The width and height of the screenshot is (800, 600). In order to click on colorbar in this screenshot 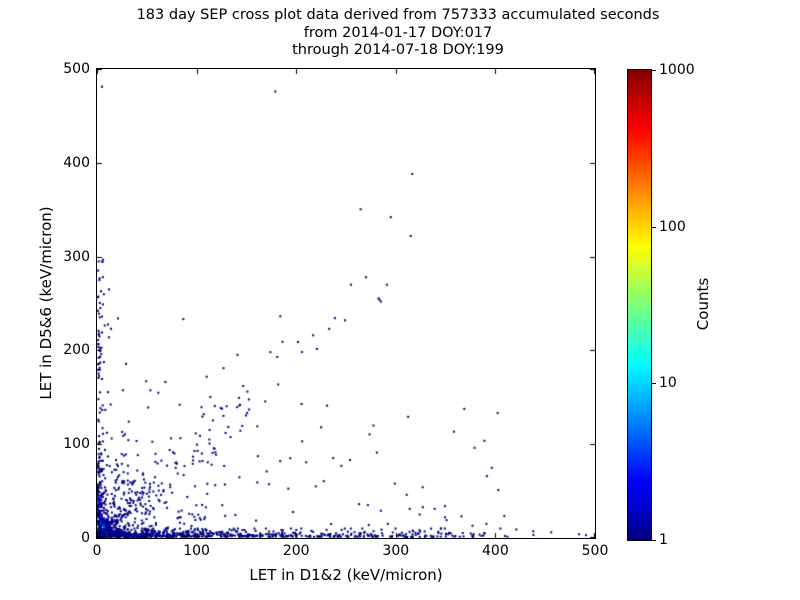, I will do `click(639, 305)`.